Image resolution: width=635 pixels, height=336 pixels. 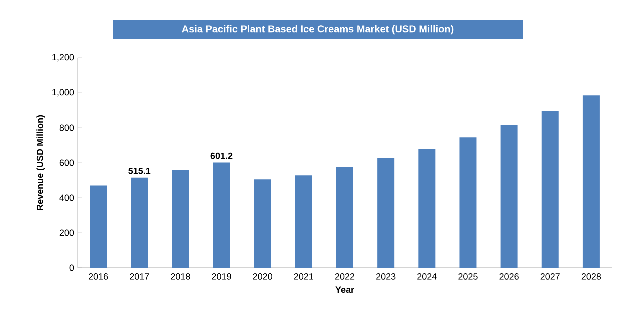 What do you see at coordinates (318, 30) in the screenshot?
I see `chart-title: Asia Pacific Plant Based Ice Creams Market (USD Million)` at bounding box center [318, 30].